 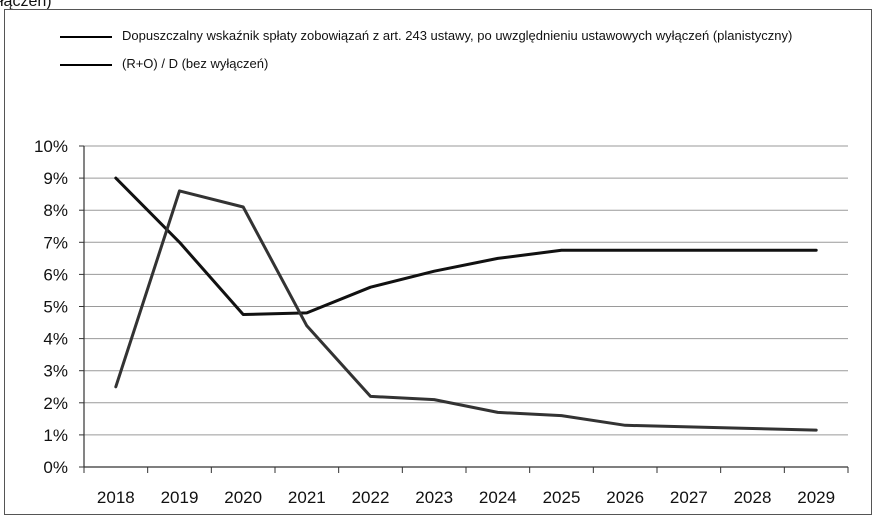 I want to click on y-tick-label: 6%, so click(x=55, y=274).